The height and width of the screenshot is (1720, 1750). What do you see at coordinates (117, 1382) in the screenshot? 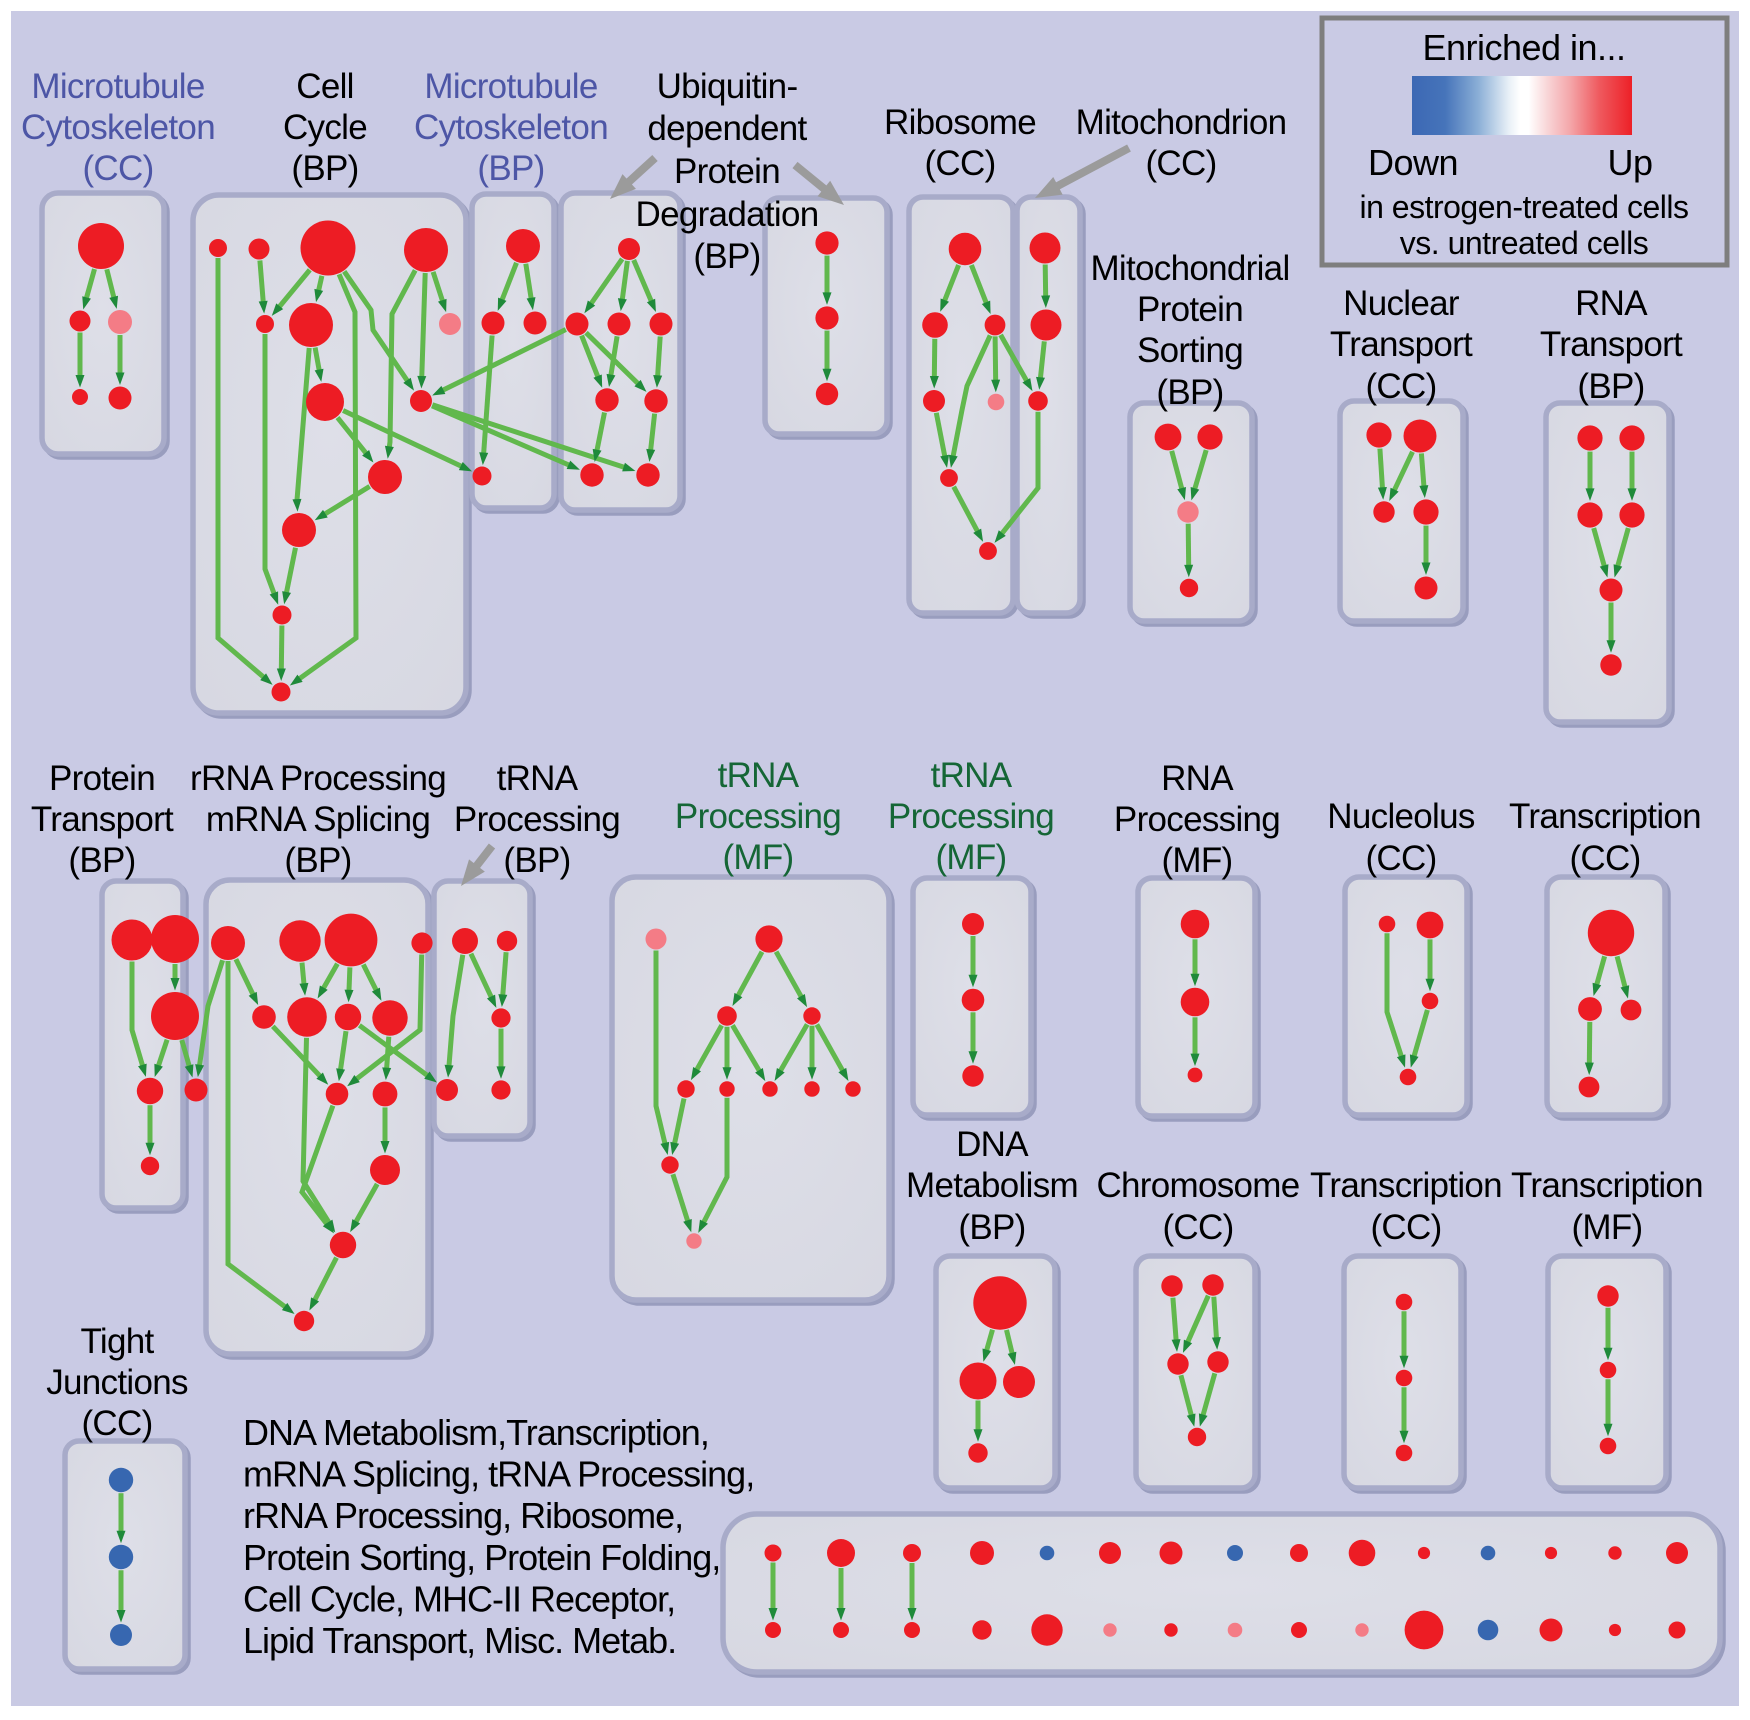
I see `svg-text: Junctions` at bounding box center [117, 1382].